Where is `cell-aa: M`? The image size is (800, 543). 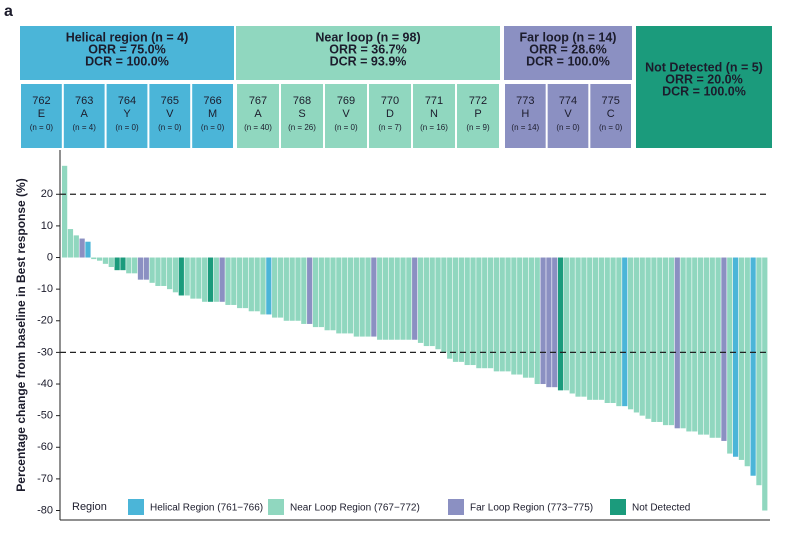 cell-aa: M is located at coordinates (212, 114).